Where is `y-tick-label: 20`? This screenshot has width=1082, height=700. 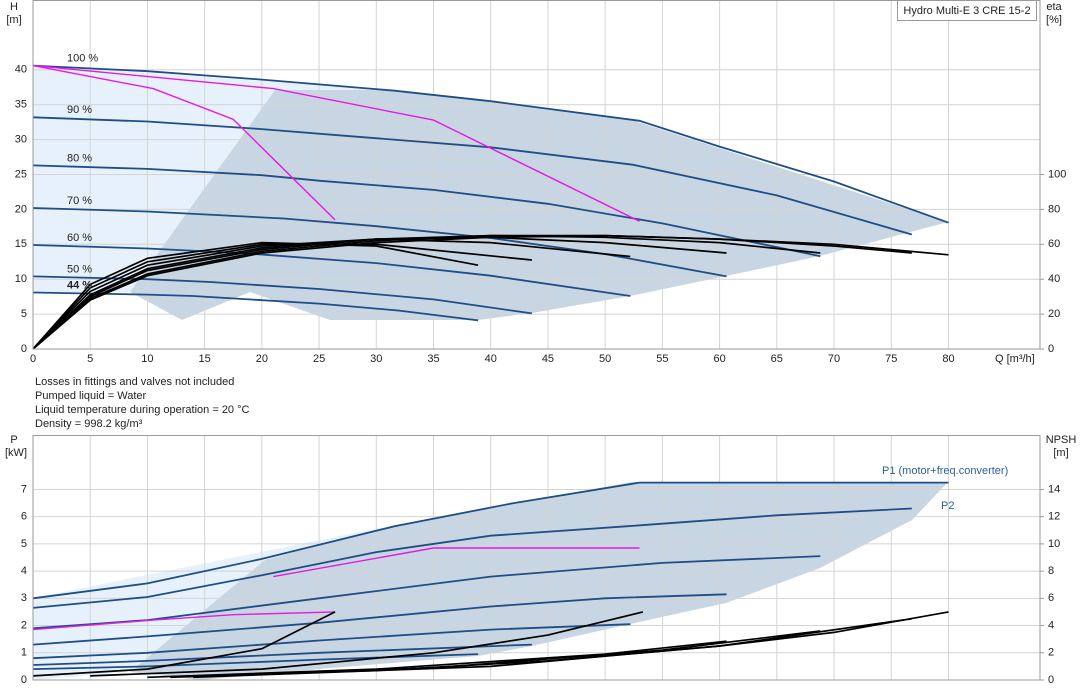
y-tick-label: 20 is located at coordinates (21, 209).